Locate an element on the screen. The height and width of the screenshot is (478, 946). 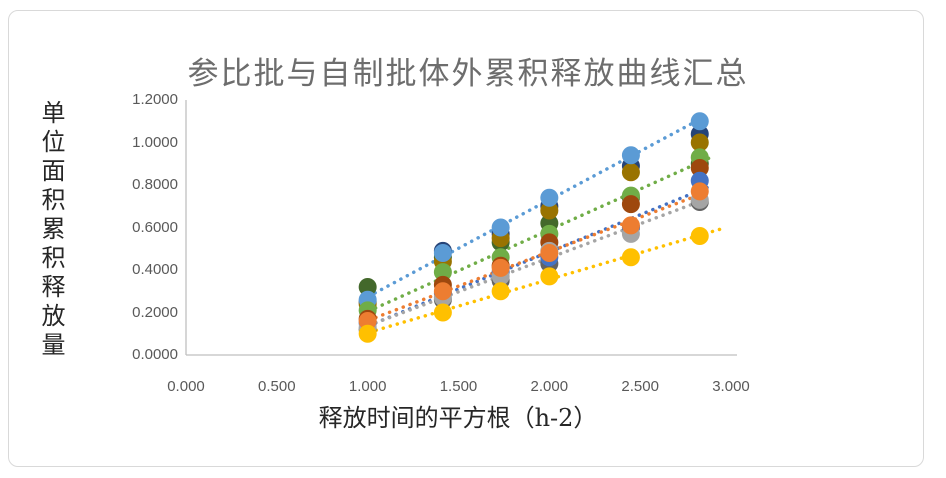
trendline-orange is located at coordinates (535, 257).